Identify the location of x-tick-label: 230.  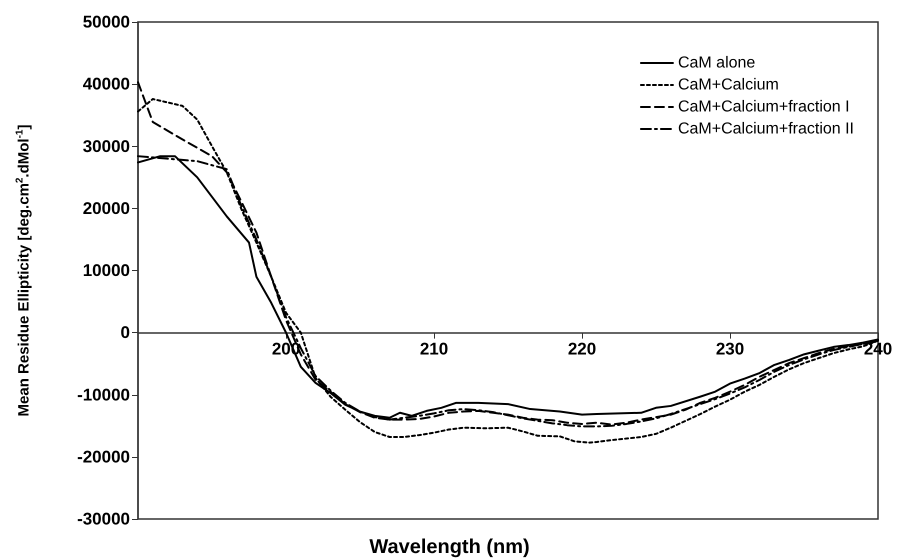
(730, 349).